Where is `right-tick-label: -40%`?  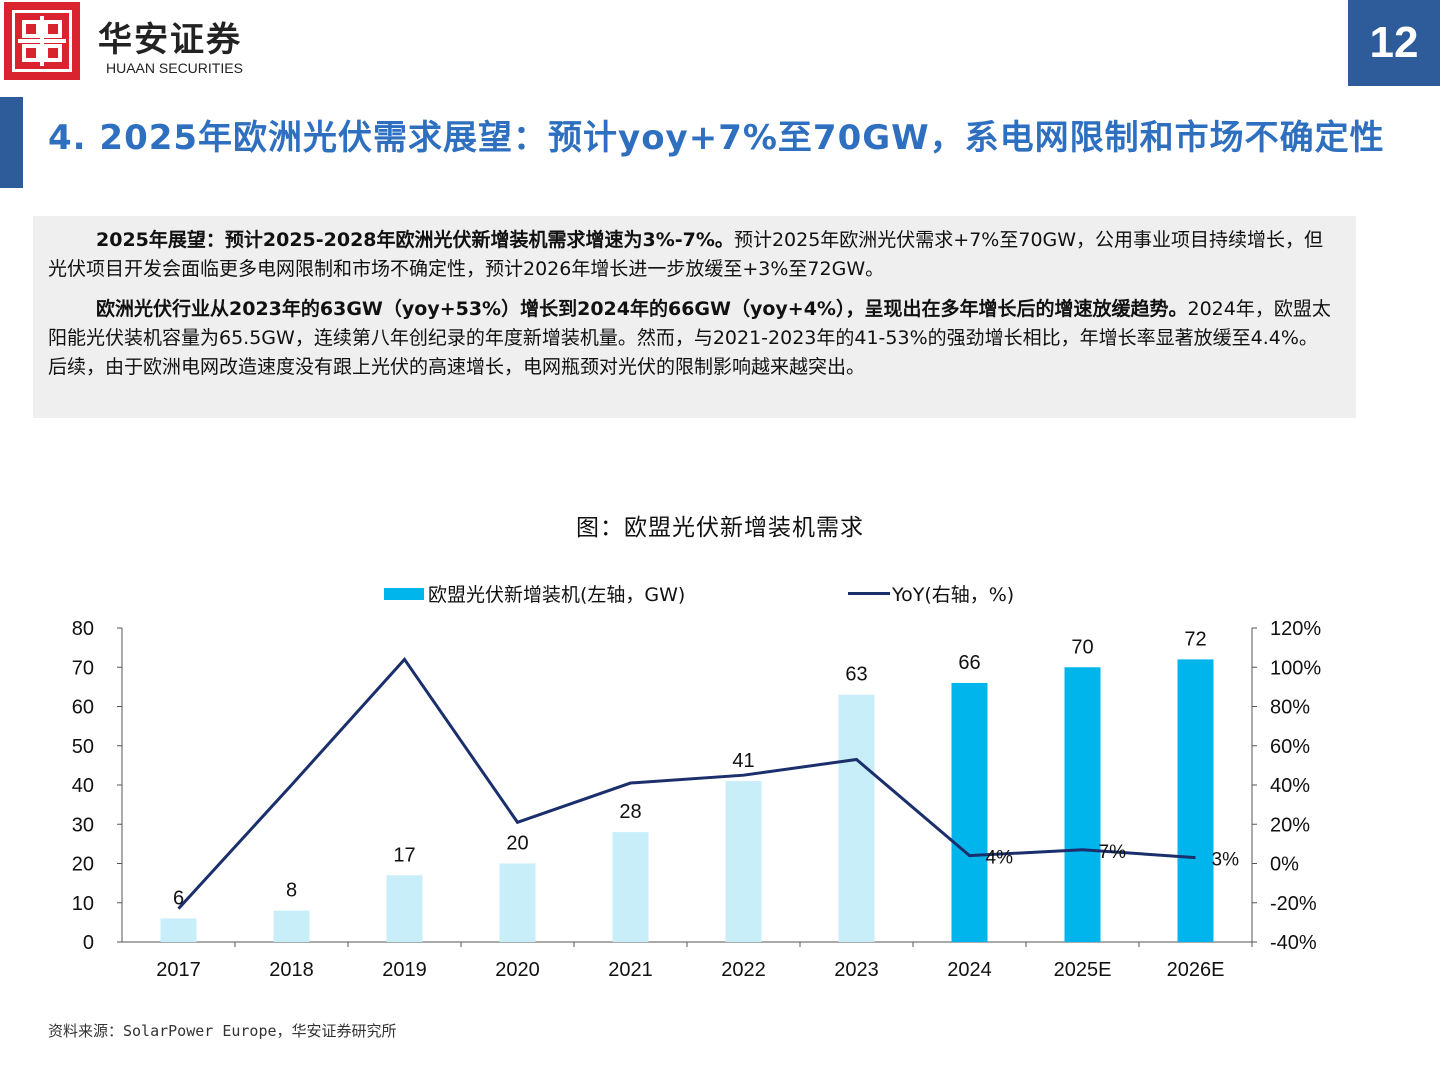 right-tick-label: -40% is located at coordinates (1293, 943).